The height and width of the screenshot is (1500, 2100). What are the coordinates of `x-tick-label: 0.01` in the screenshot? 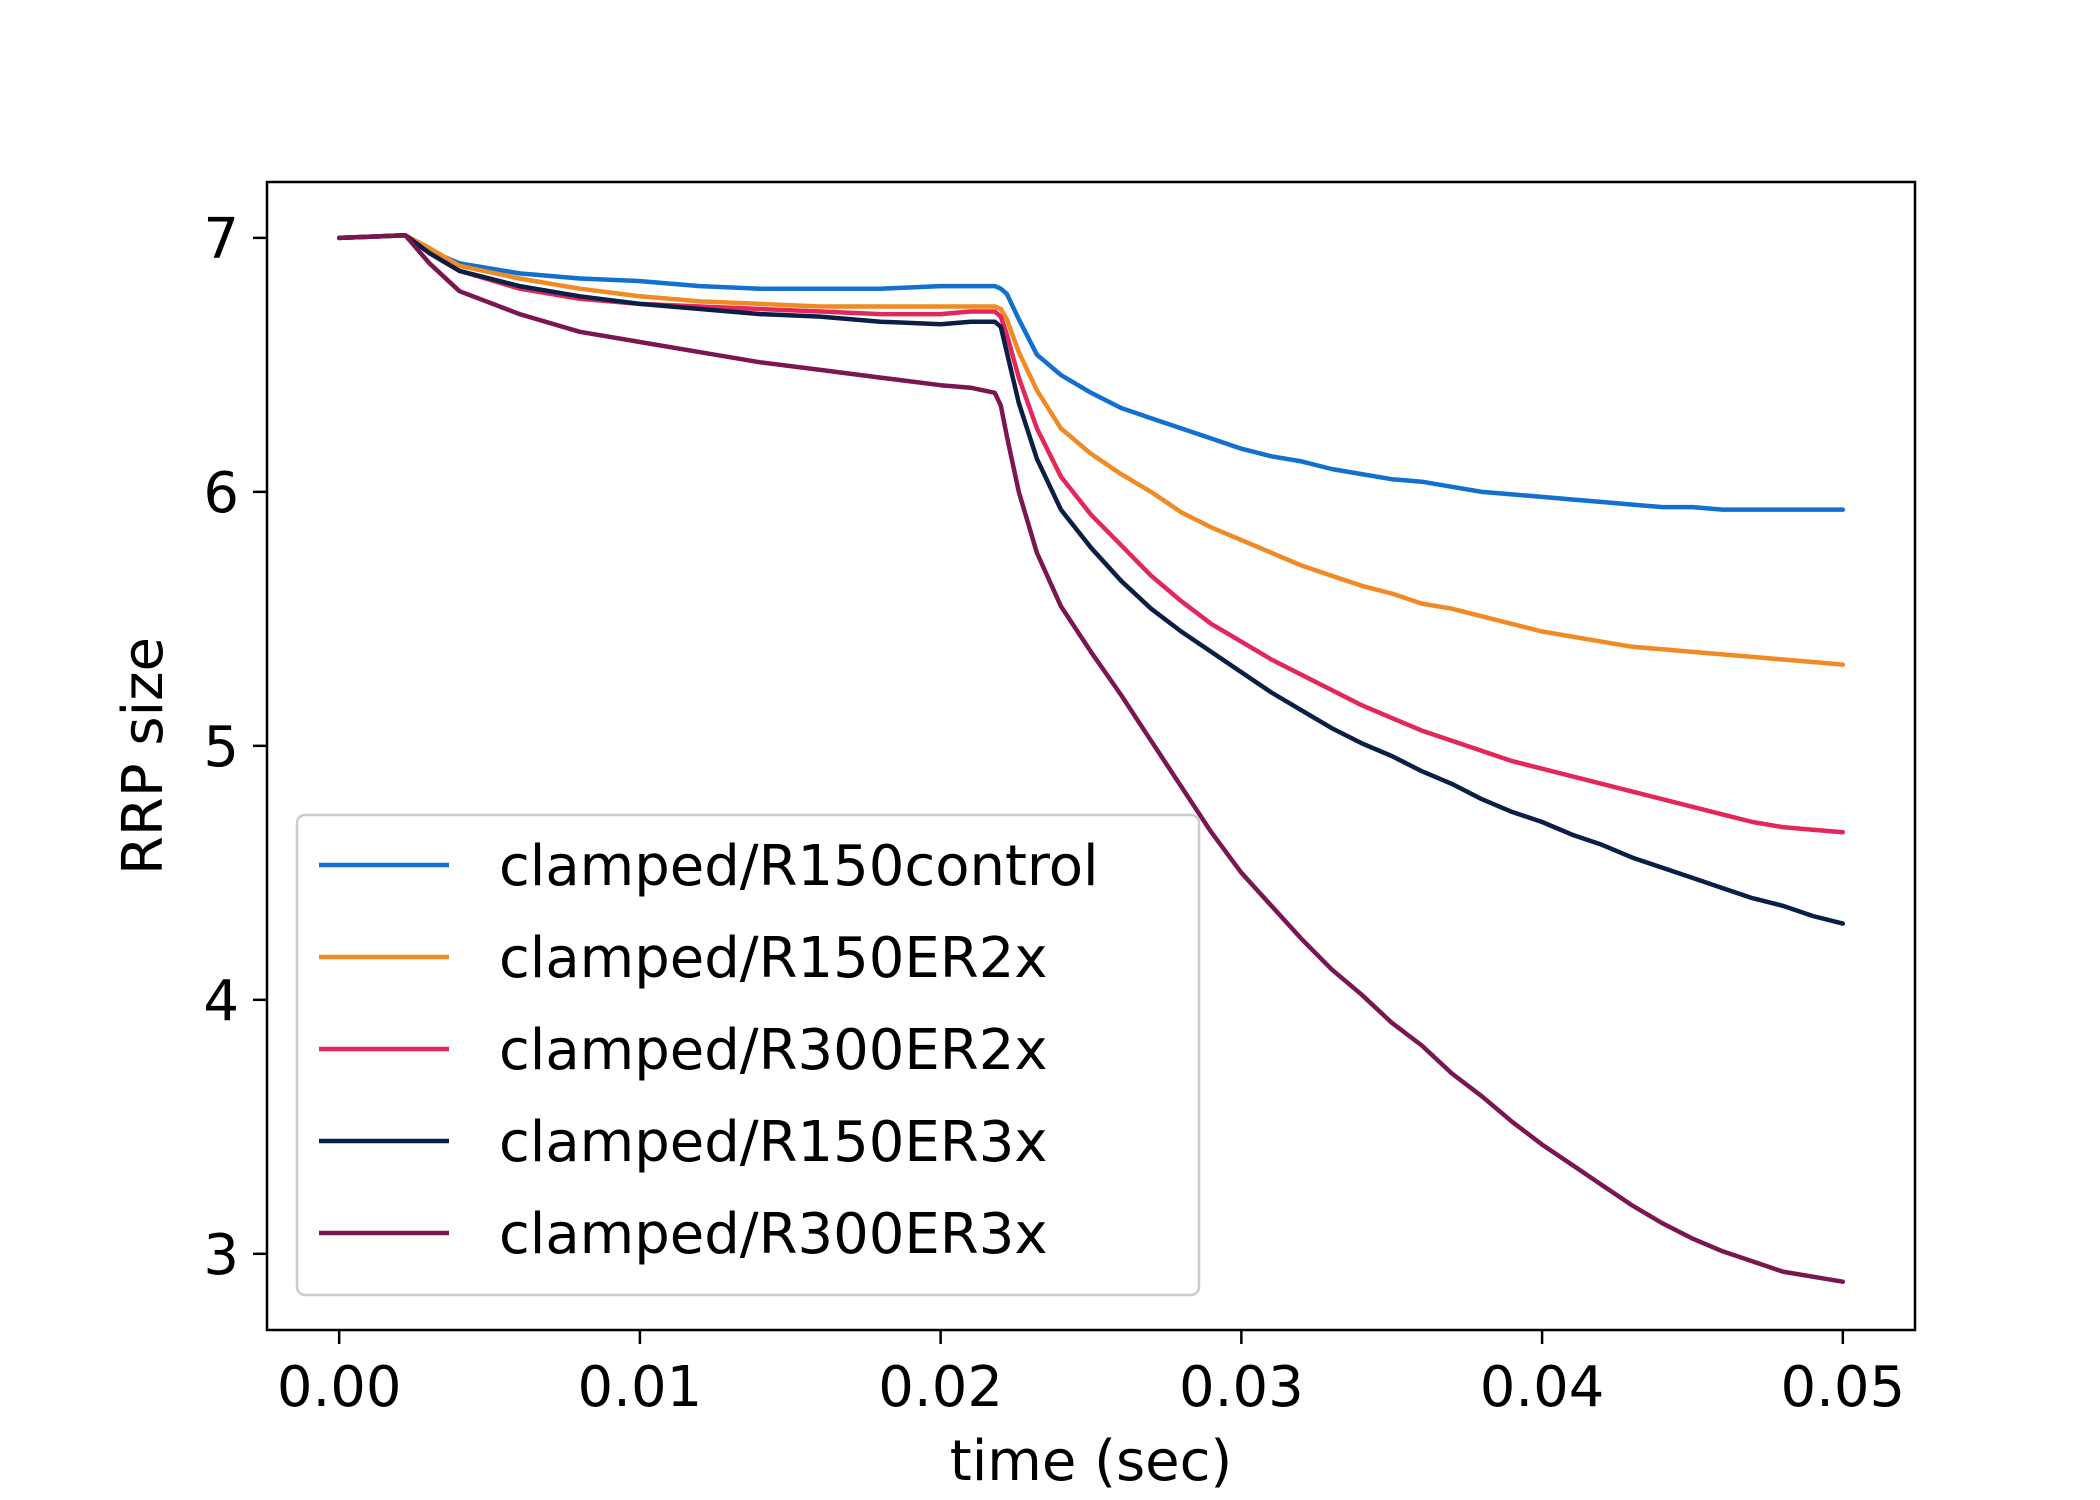 It's located at (640, 1387).